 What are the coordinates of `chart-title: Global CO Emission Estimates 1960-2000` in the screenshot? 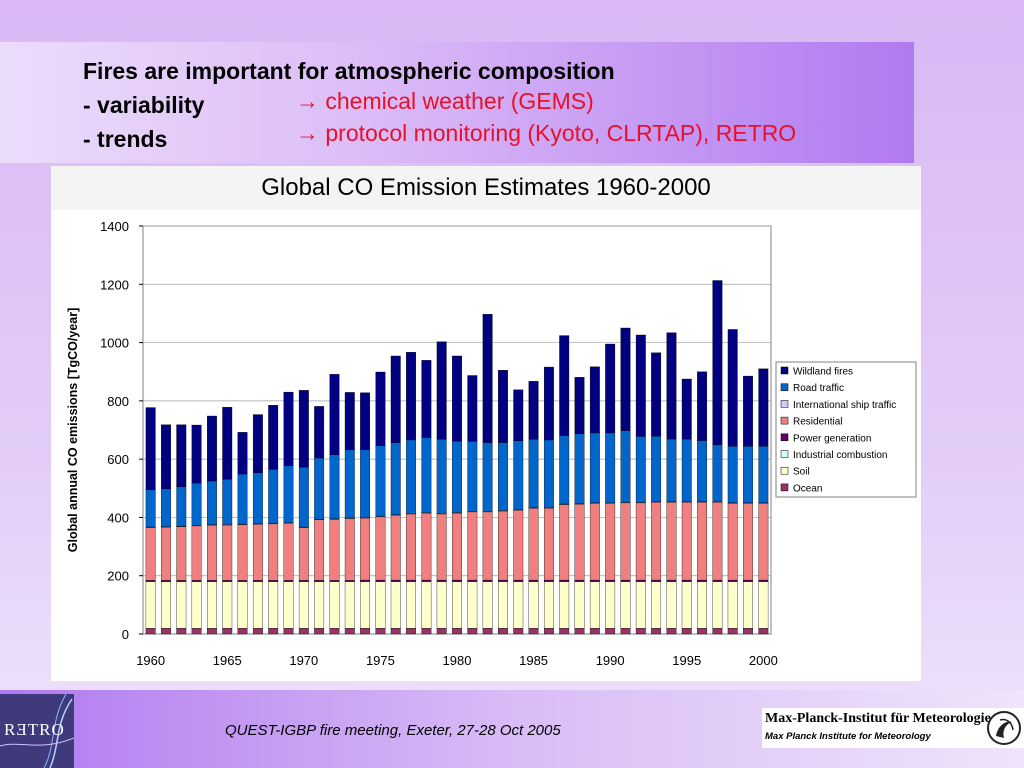 It's located at (486, 187).